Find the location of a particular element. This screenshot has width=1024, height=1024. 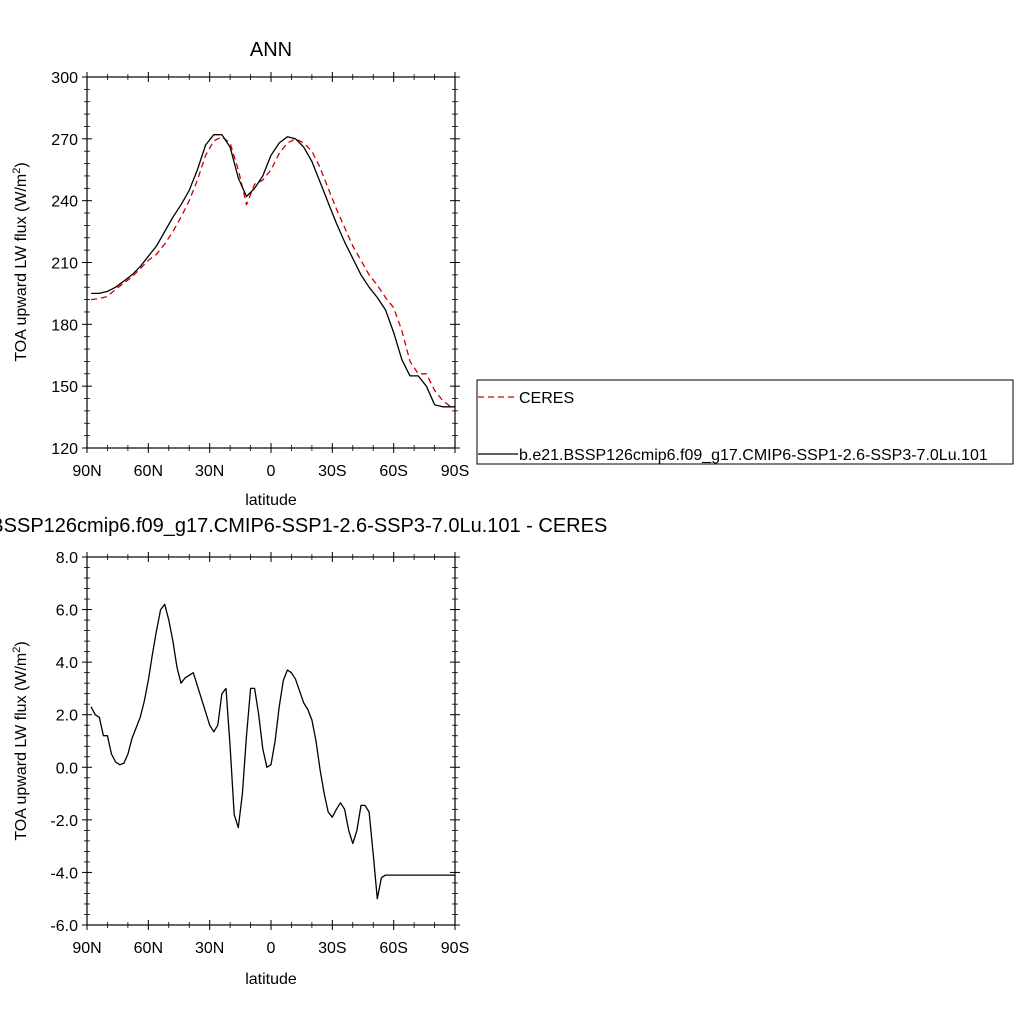

y-tick-labels: 120 150 180 210 240 270 300 is located at coordinates (64, 264).